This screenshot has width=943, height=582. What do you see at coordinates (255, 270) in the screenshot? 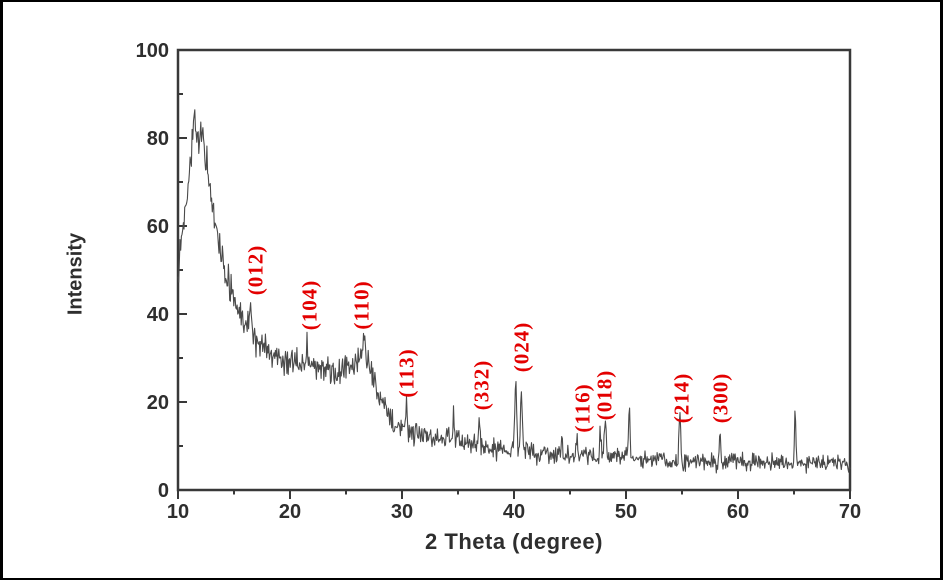
I see `peak-label: (012)` at bounding box center [255, 270].